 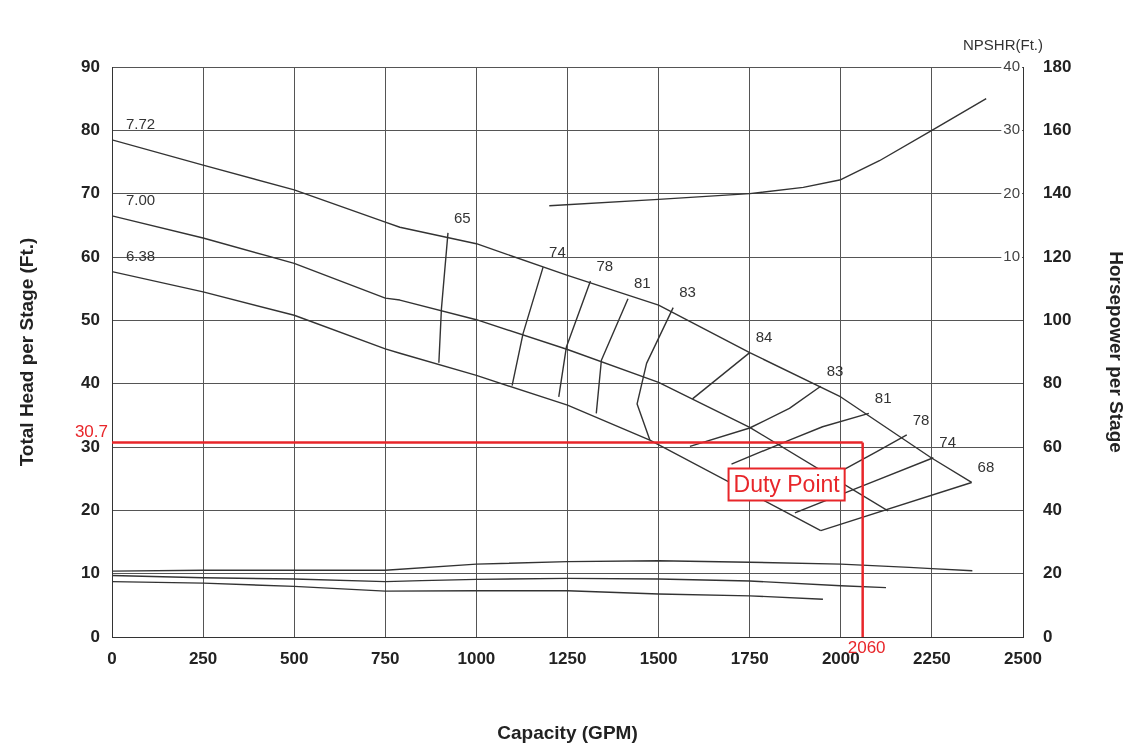 What do you see at coordinates (1052, 510) in the screenshot?
I see `y2-tick-label: 40` at bounding box center [1052, 510].